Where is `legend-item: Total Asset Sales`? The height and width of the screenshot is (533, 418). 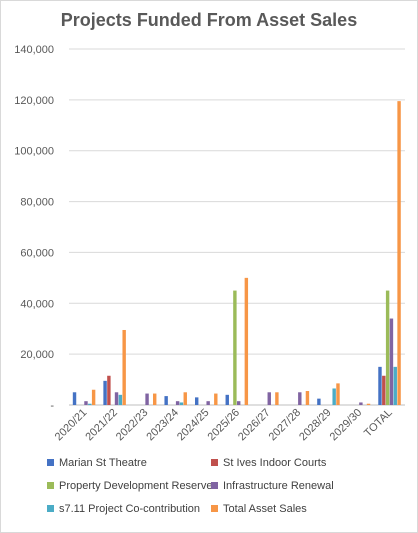
legend-item: Total Asset Sales is located at coordinates (259, 509).